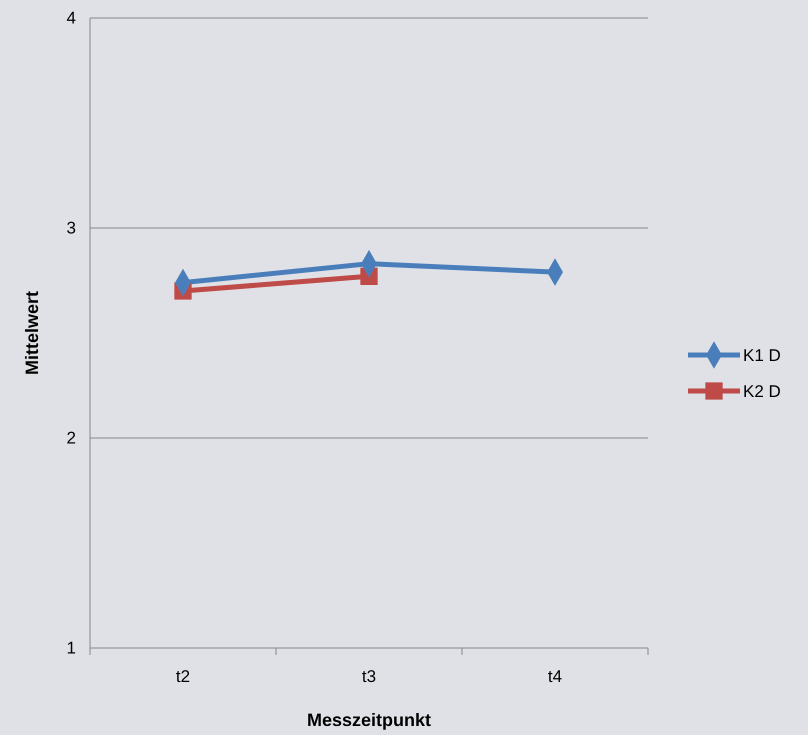 The height and width of the screenshot is (735, 808). Describe the element at coordinates (369, 720) in the screenshot. I see `x-axis-title: Messzeitpunkt` at that location.